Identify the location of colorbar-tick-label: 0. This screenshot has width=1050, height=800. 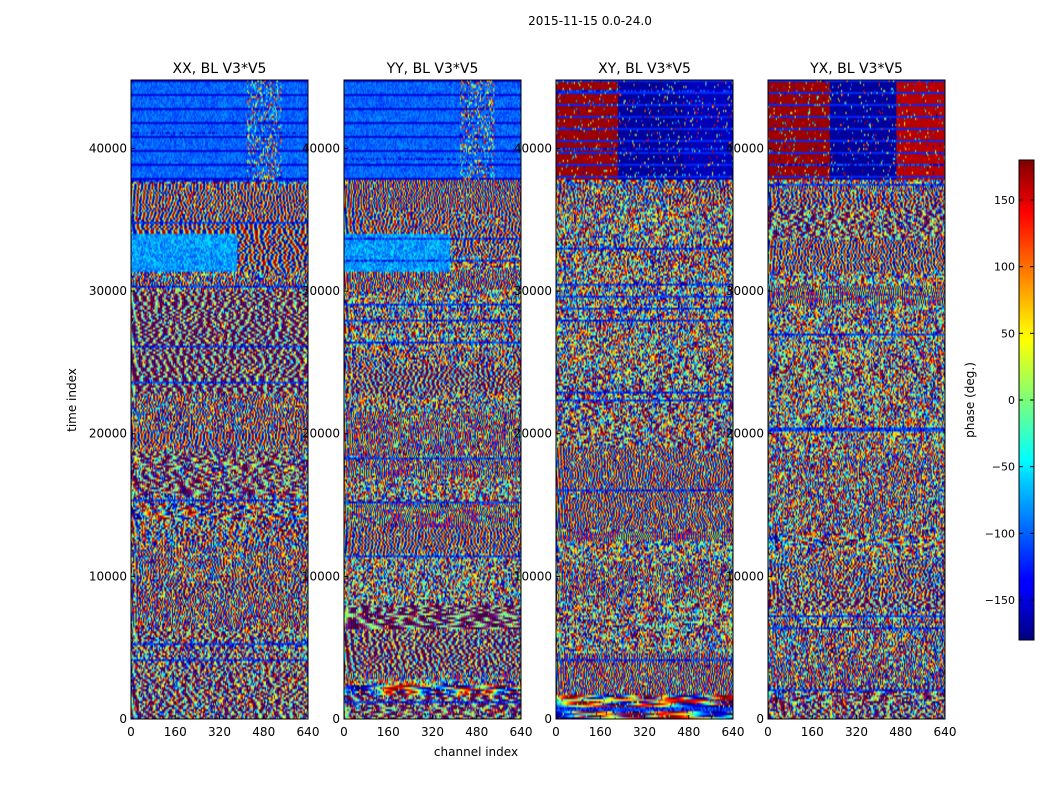
(1011, 400).